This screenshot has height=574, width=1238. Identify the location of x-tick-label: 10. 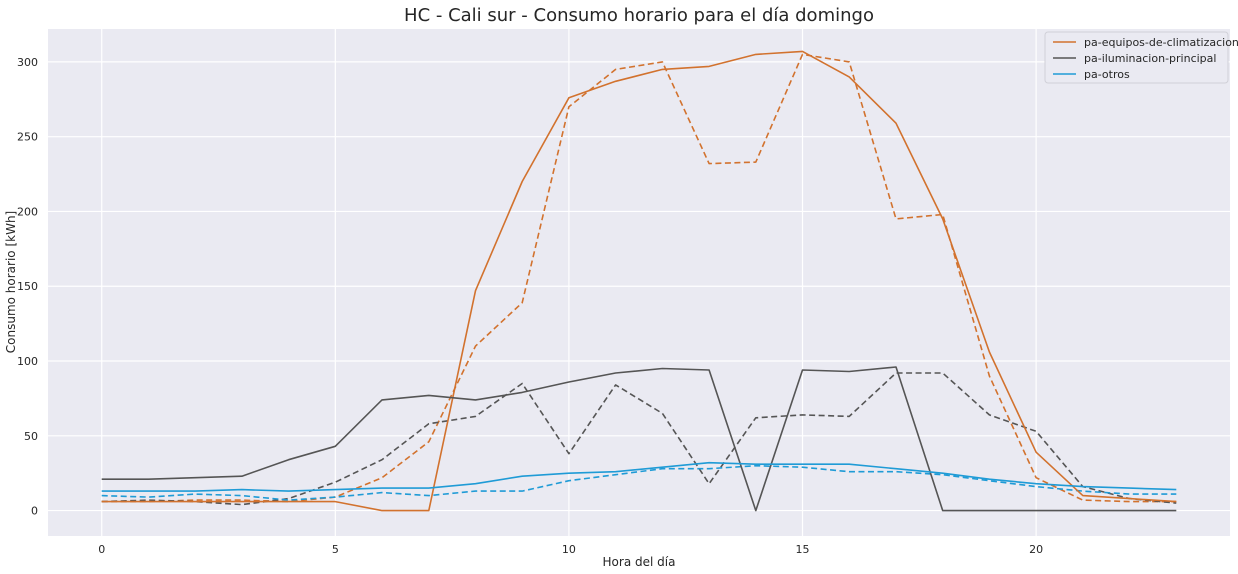
(569, 549).